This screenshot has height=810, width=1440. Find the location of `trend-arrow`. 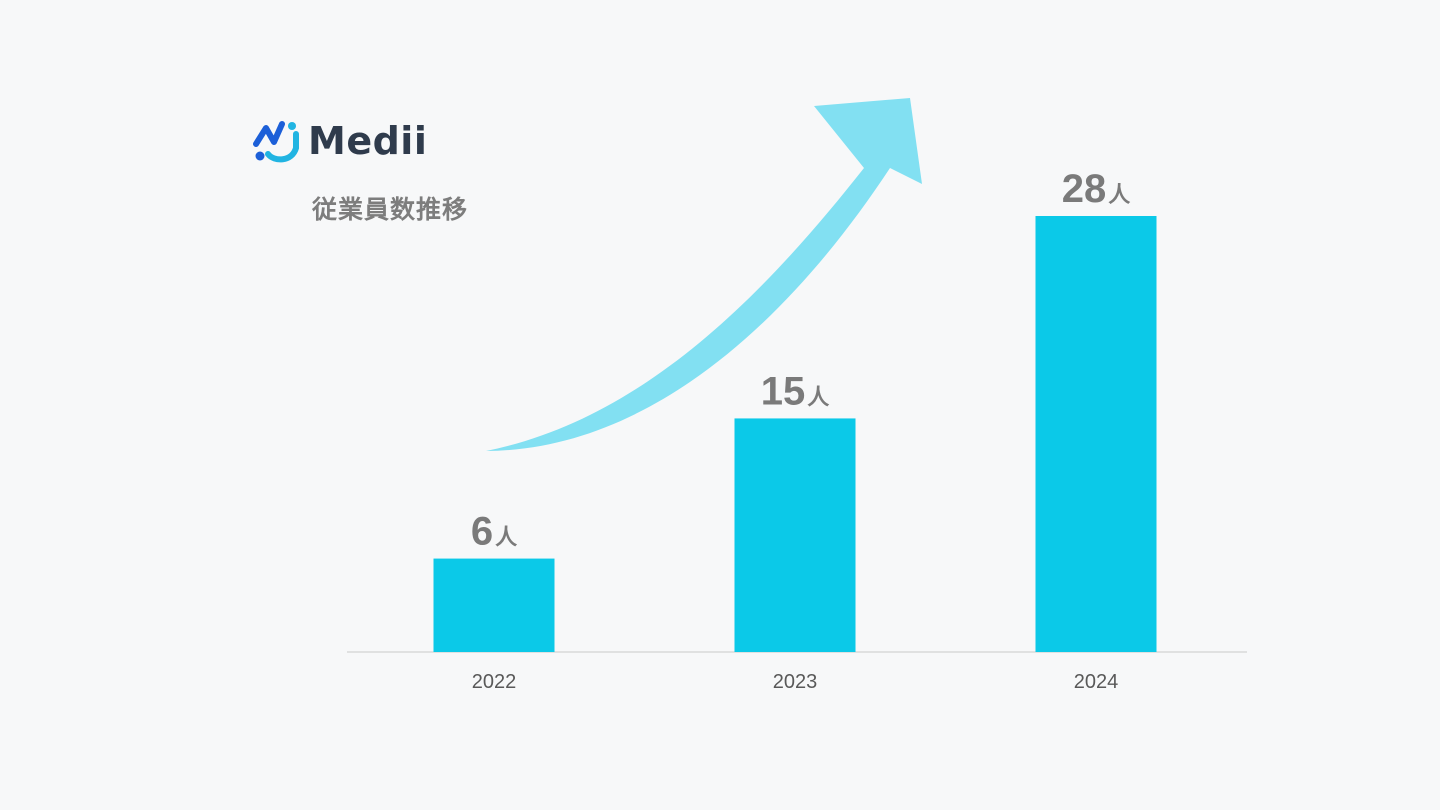

trend-arrow is located at coordinates (704, 274).